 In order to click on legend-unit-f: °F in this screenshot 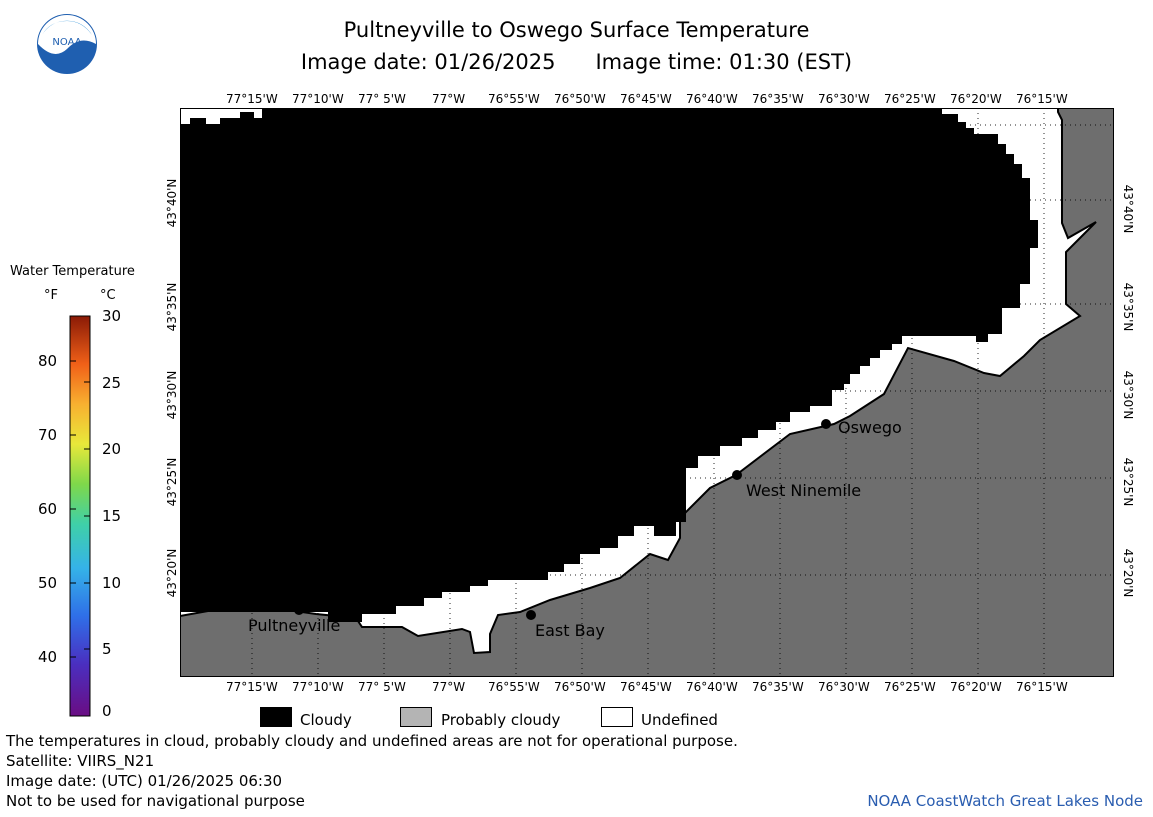, I will do `click(51, 295)`.